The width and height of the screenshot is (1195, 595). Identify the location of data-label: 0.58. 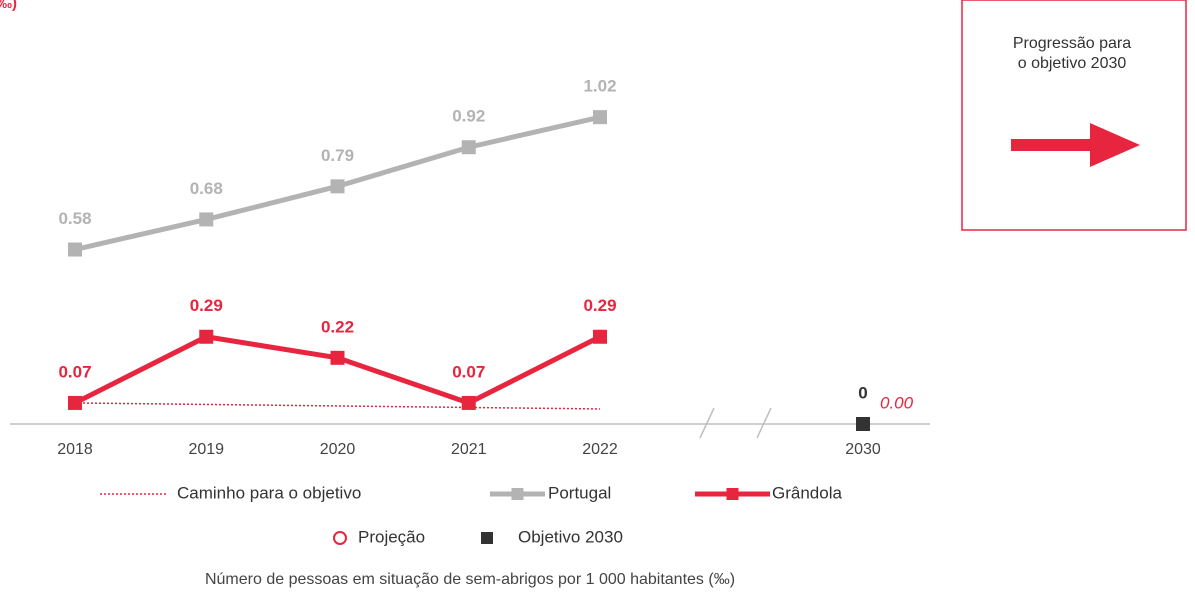
(74, 218).